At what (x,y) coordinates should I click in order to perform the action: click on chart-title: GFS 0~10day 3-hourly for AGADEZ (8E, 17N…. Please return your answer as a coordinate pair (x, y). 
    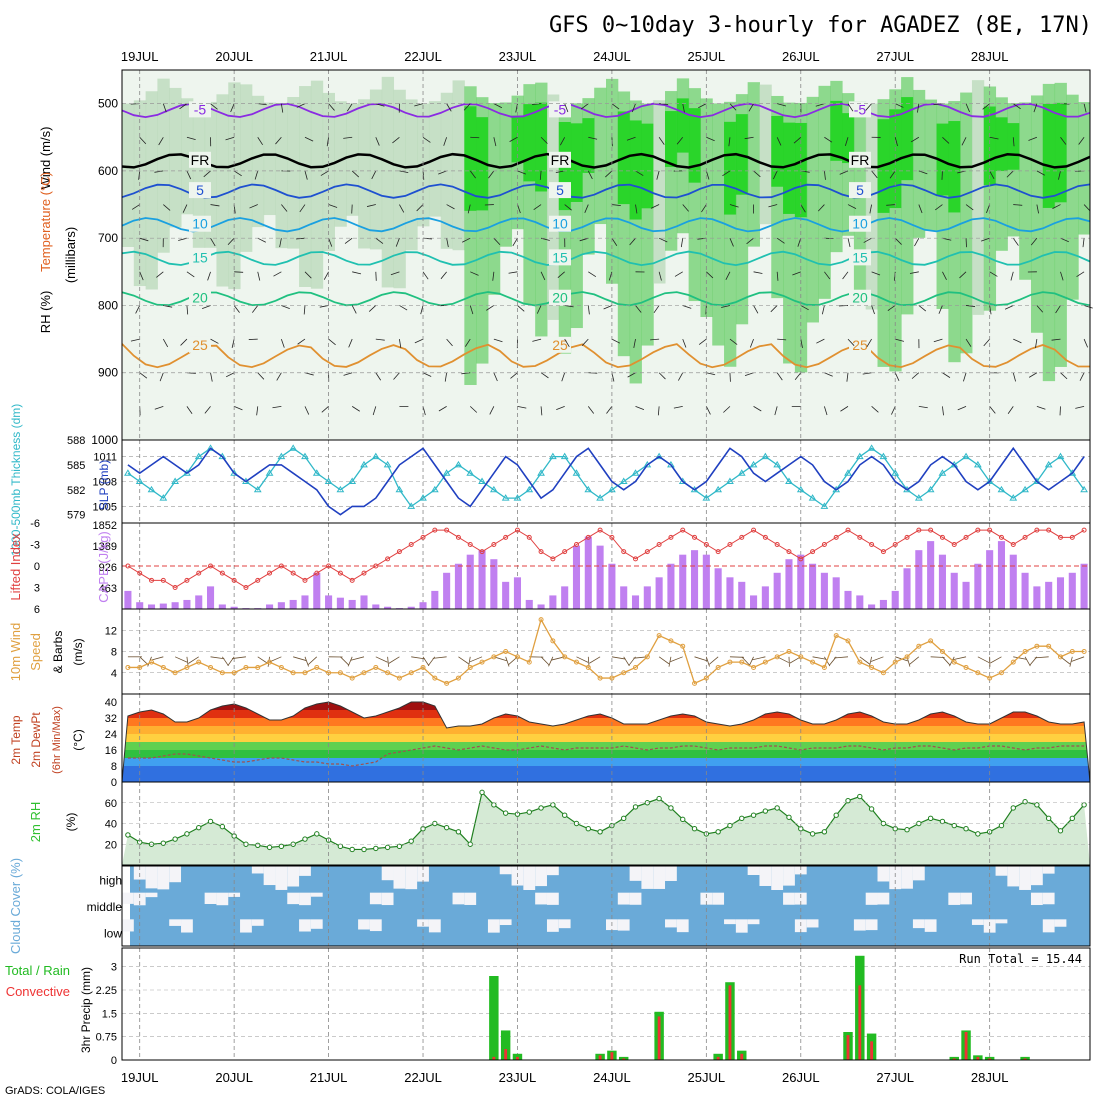
    Looking at the image, I should click on (820, 25).